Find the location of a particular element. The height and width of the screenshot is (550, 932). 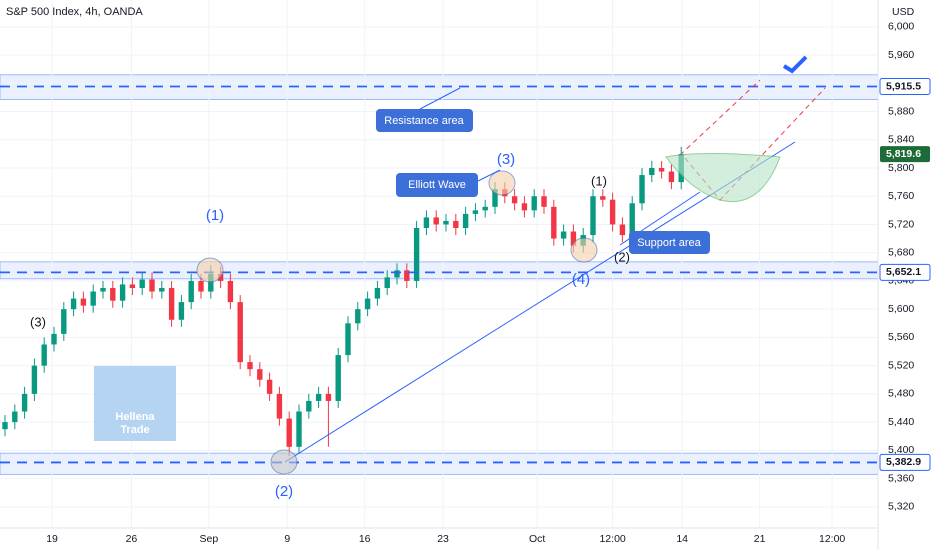

price-label: 5,652.1 is located at coordinates (903, 272).